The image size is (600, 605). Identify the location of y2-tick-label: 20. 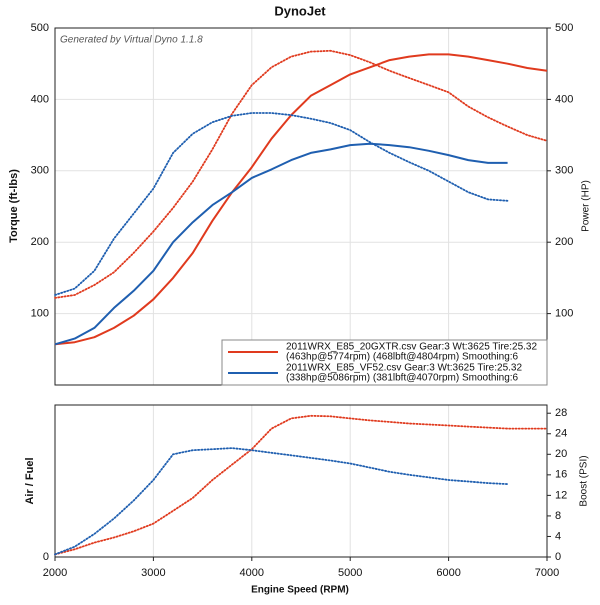
(561, 454).